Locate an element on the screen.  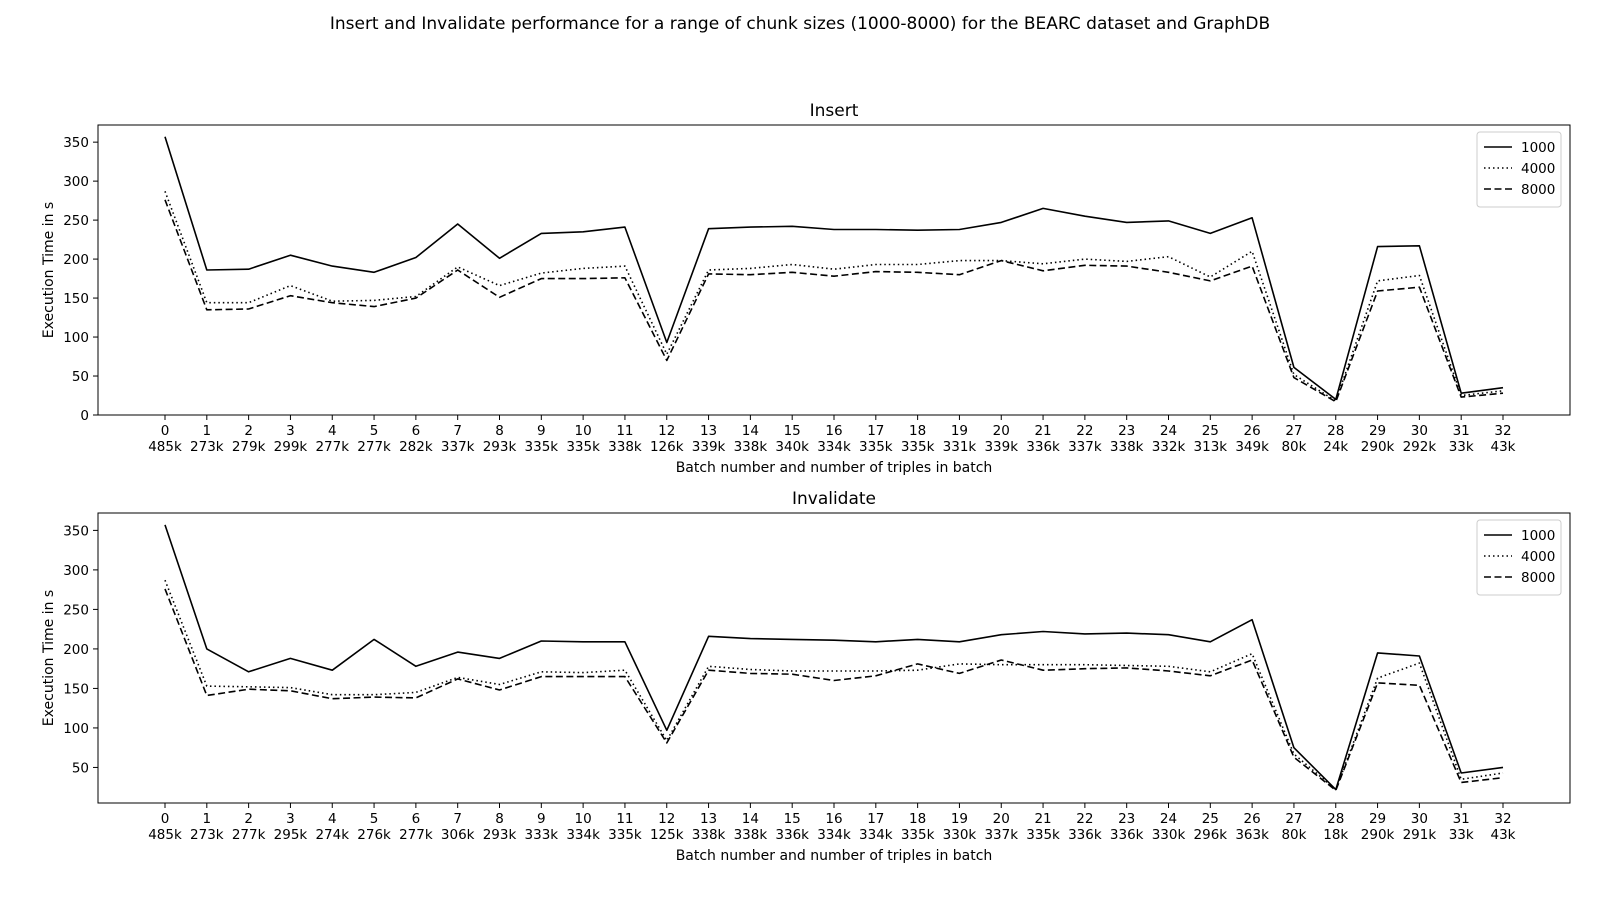
y-tick-label: 100 is located at coordinates (76, 338).